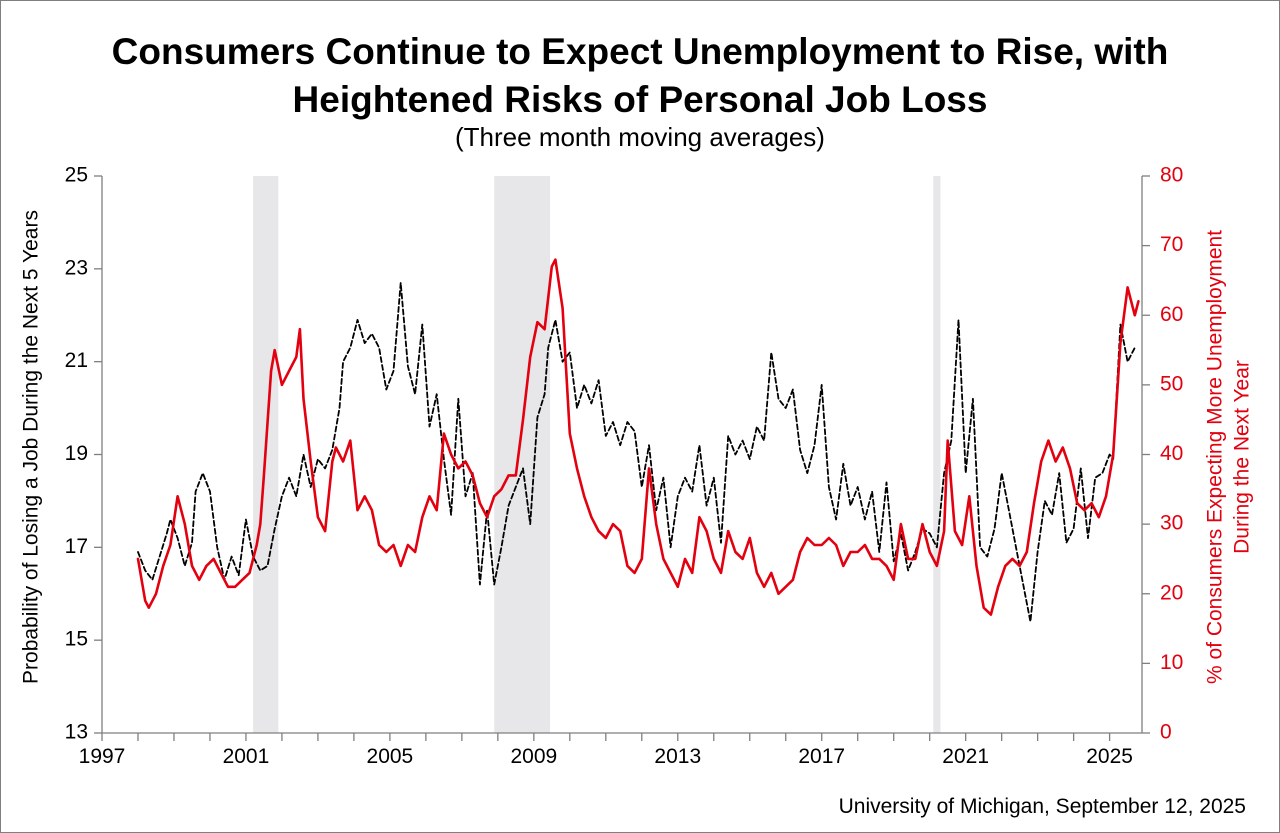 The height and width of the screenshot is (833, 1280). Describe the element at coordinates (640, 137) in the screenshot. I see `chart-subtitle: (Three month moving averages)` at that location.